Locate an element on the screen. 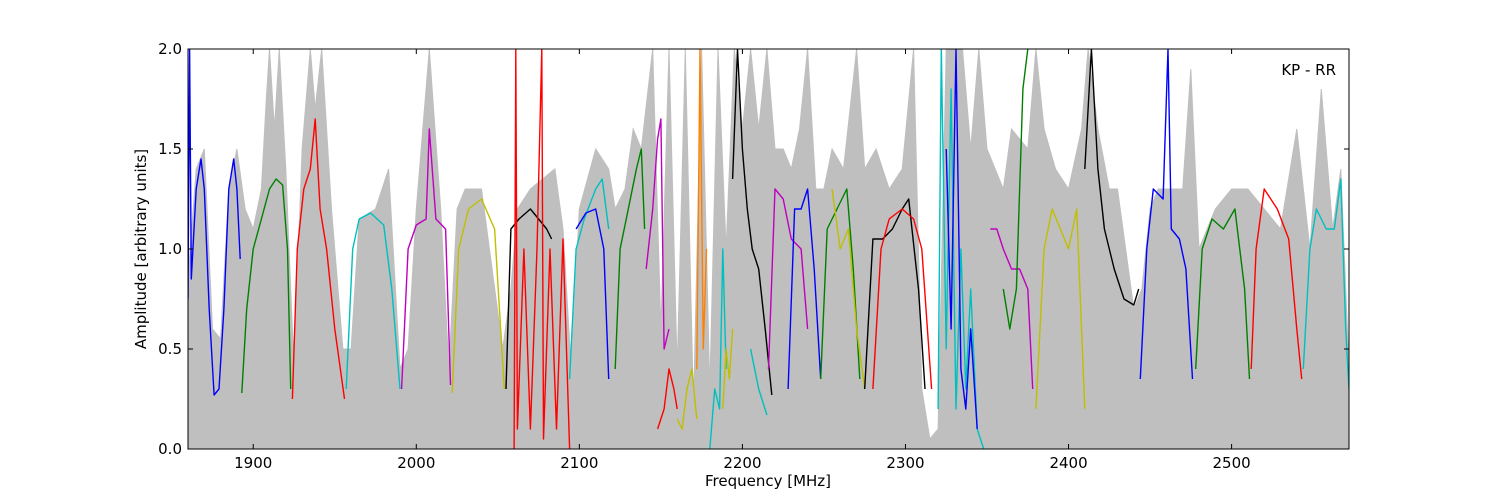  y-tick-label: 2.0 is located at coordinates (170, 49).